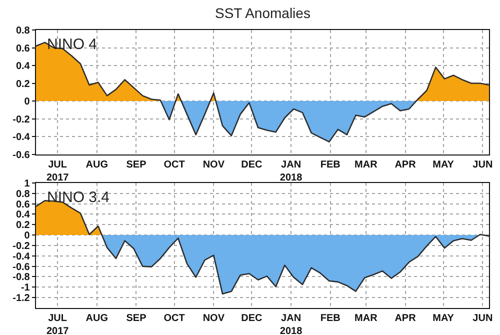 The height and width of the screenshot is (335, 500). What do you see at coordinates (21, 298) in the screenshot?
I see `y-tick-label: -1.2` at bounding box center [21, 298].